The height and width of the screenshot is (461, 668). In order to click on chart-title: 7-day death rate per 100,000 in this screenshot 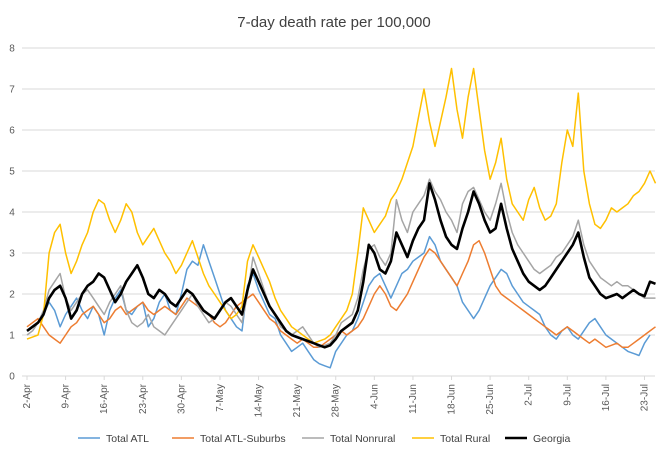, I will do `click(333, 22)`.